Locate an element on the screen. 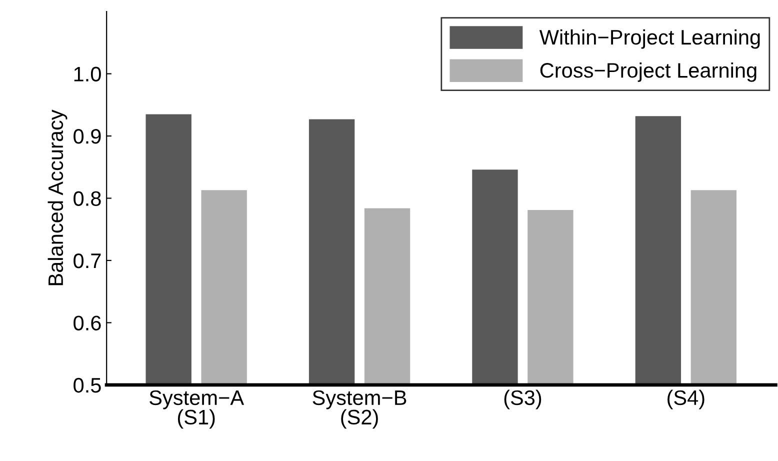  x-tick-label: System−B (S2) is located at coordinates (359, 409).